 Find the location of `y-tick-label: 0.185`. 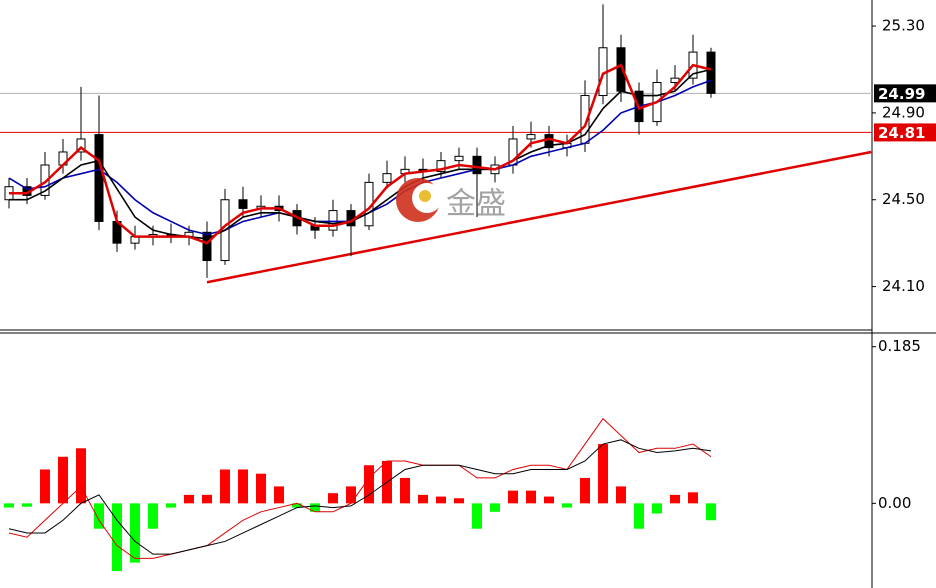

y-tick-label: 0.185 is located at coordinates (899, 346).